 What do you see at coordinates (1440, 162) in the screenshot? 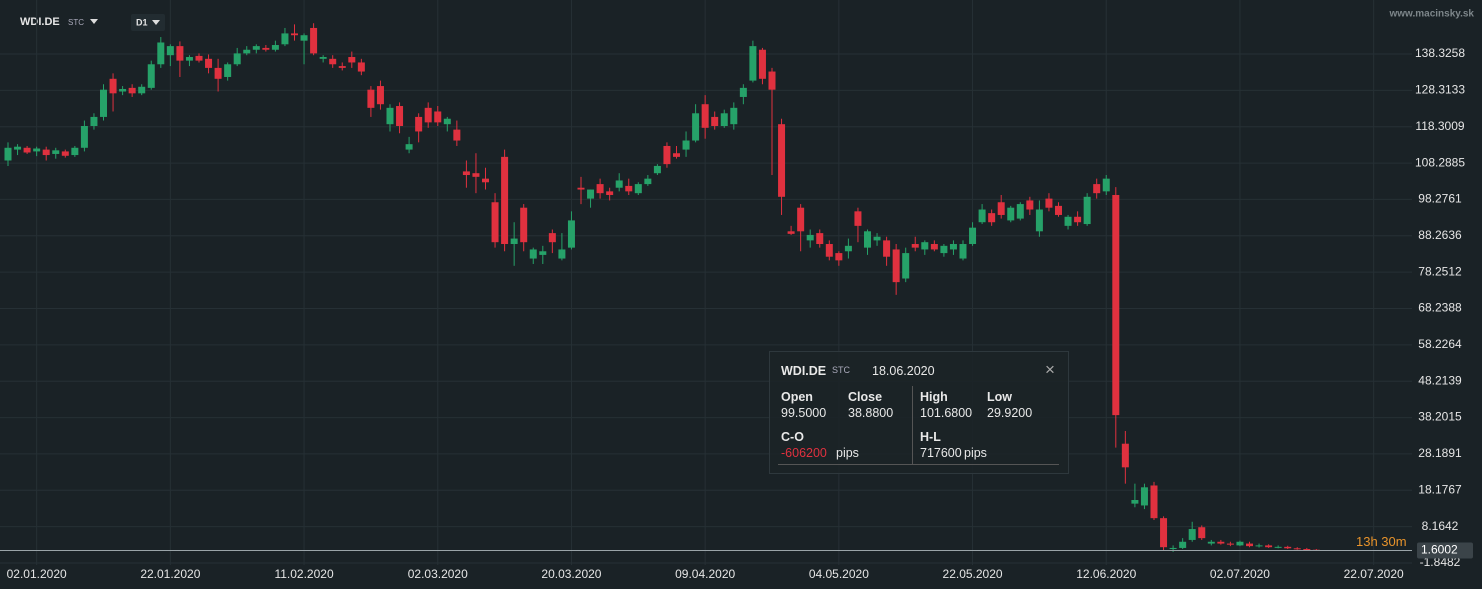
I see `y-tick-label: 108.2885` at bounding box center [1440, 162].